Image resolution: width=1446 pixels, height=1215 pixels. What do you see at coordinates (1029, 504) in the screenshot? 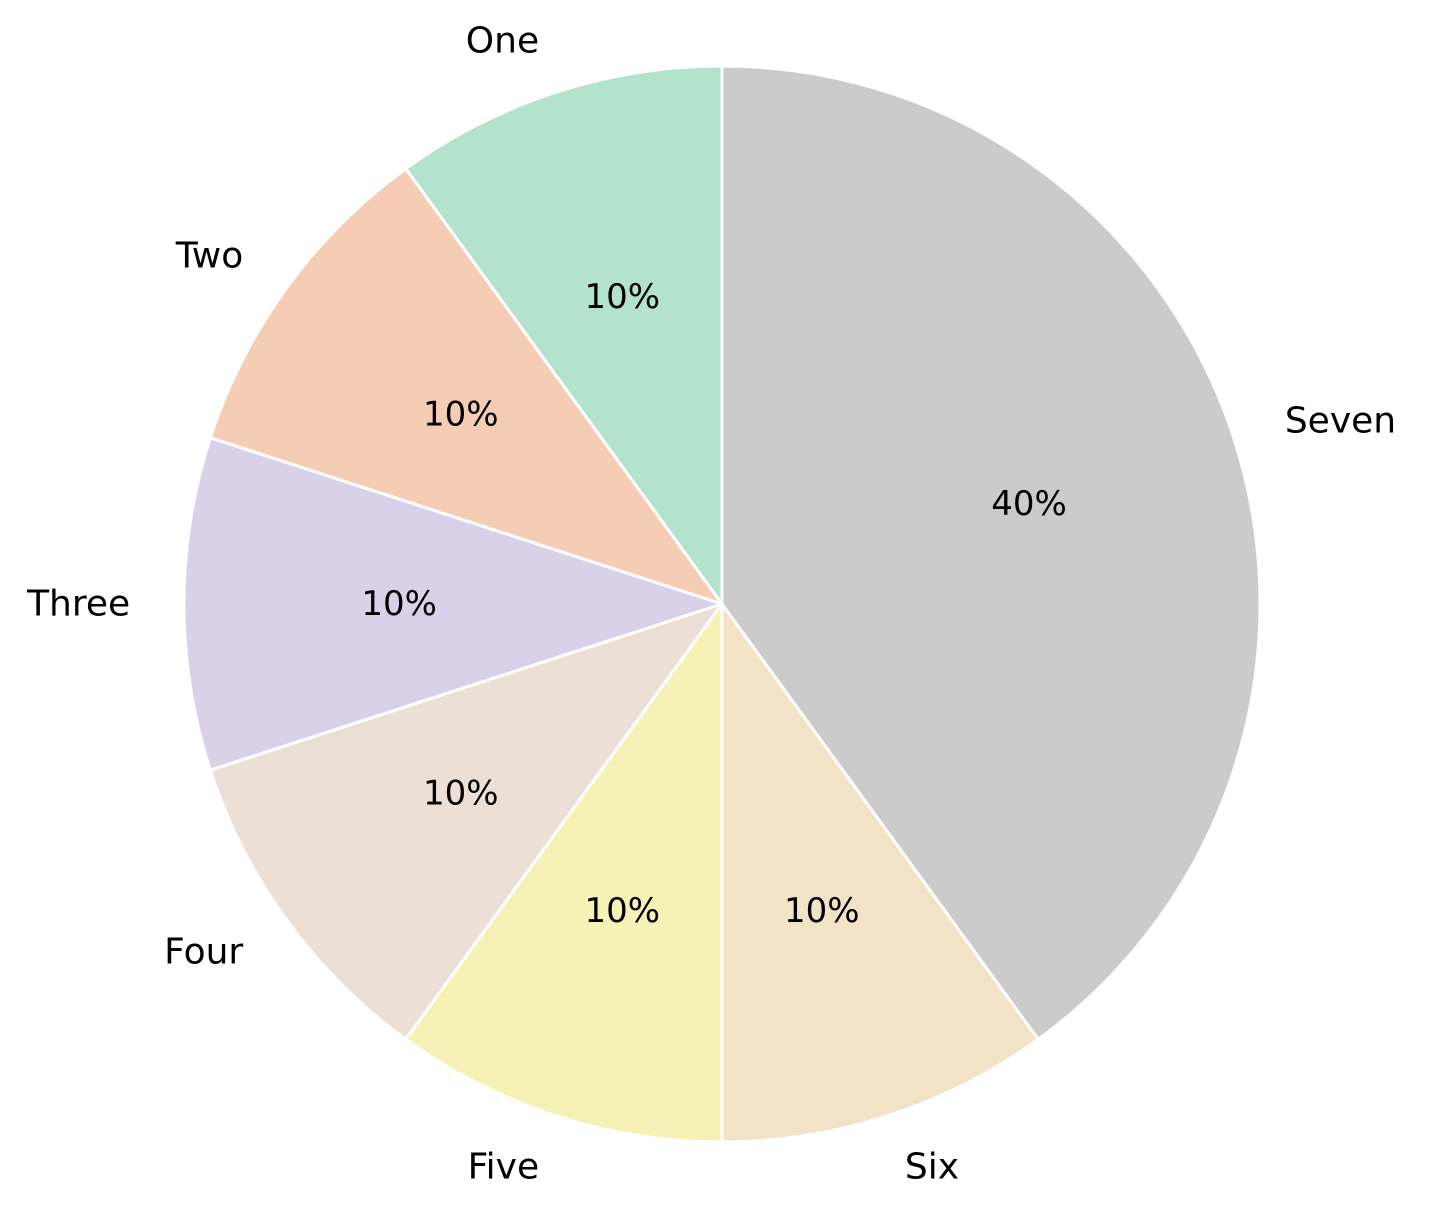
I see `pct-label-seven: 40%` at bounding box center [1029, 504].